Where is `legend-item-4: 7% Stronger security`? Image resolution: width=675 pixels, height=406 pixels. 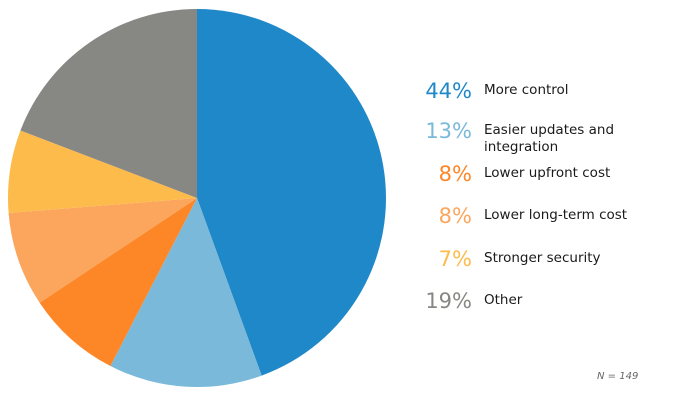 legend-item-4: 7% Stronger security is located at coordinates (542, 259).